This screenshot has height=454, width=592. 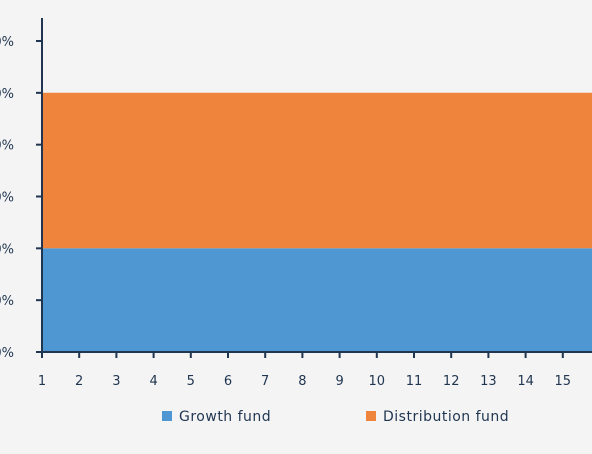 What do you see at coordinates (451, 381) in the screenshot?
I see `x-tick-label: 12` at bounding box center [451, 381].